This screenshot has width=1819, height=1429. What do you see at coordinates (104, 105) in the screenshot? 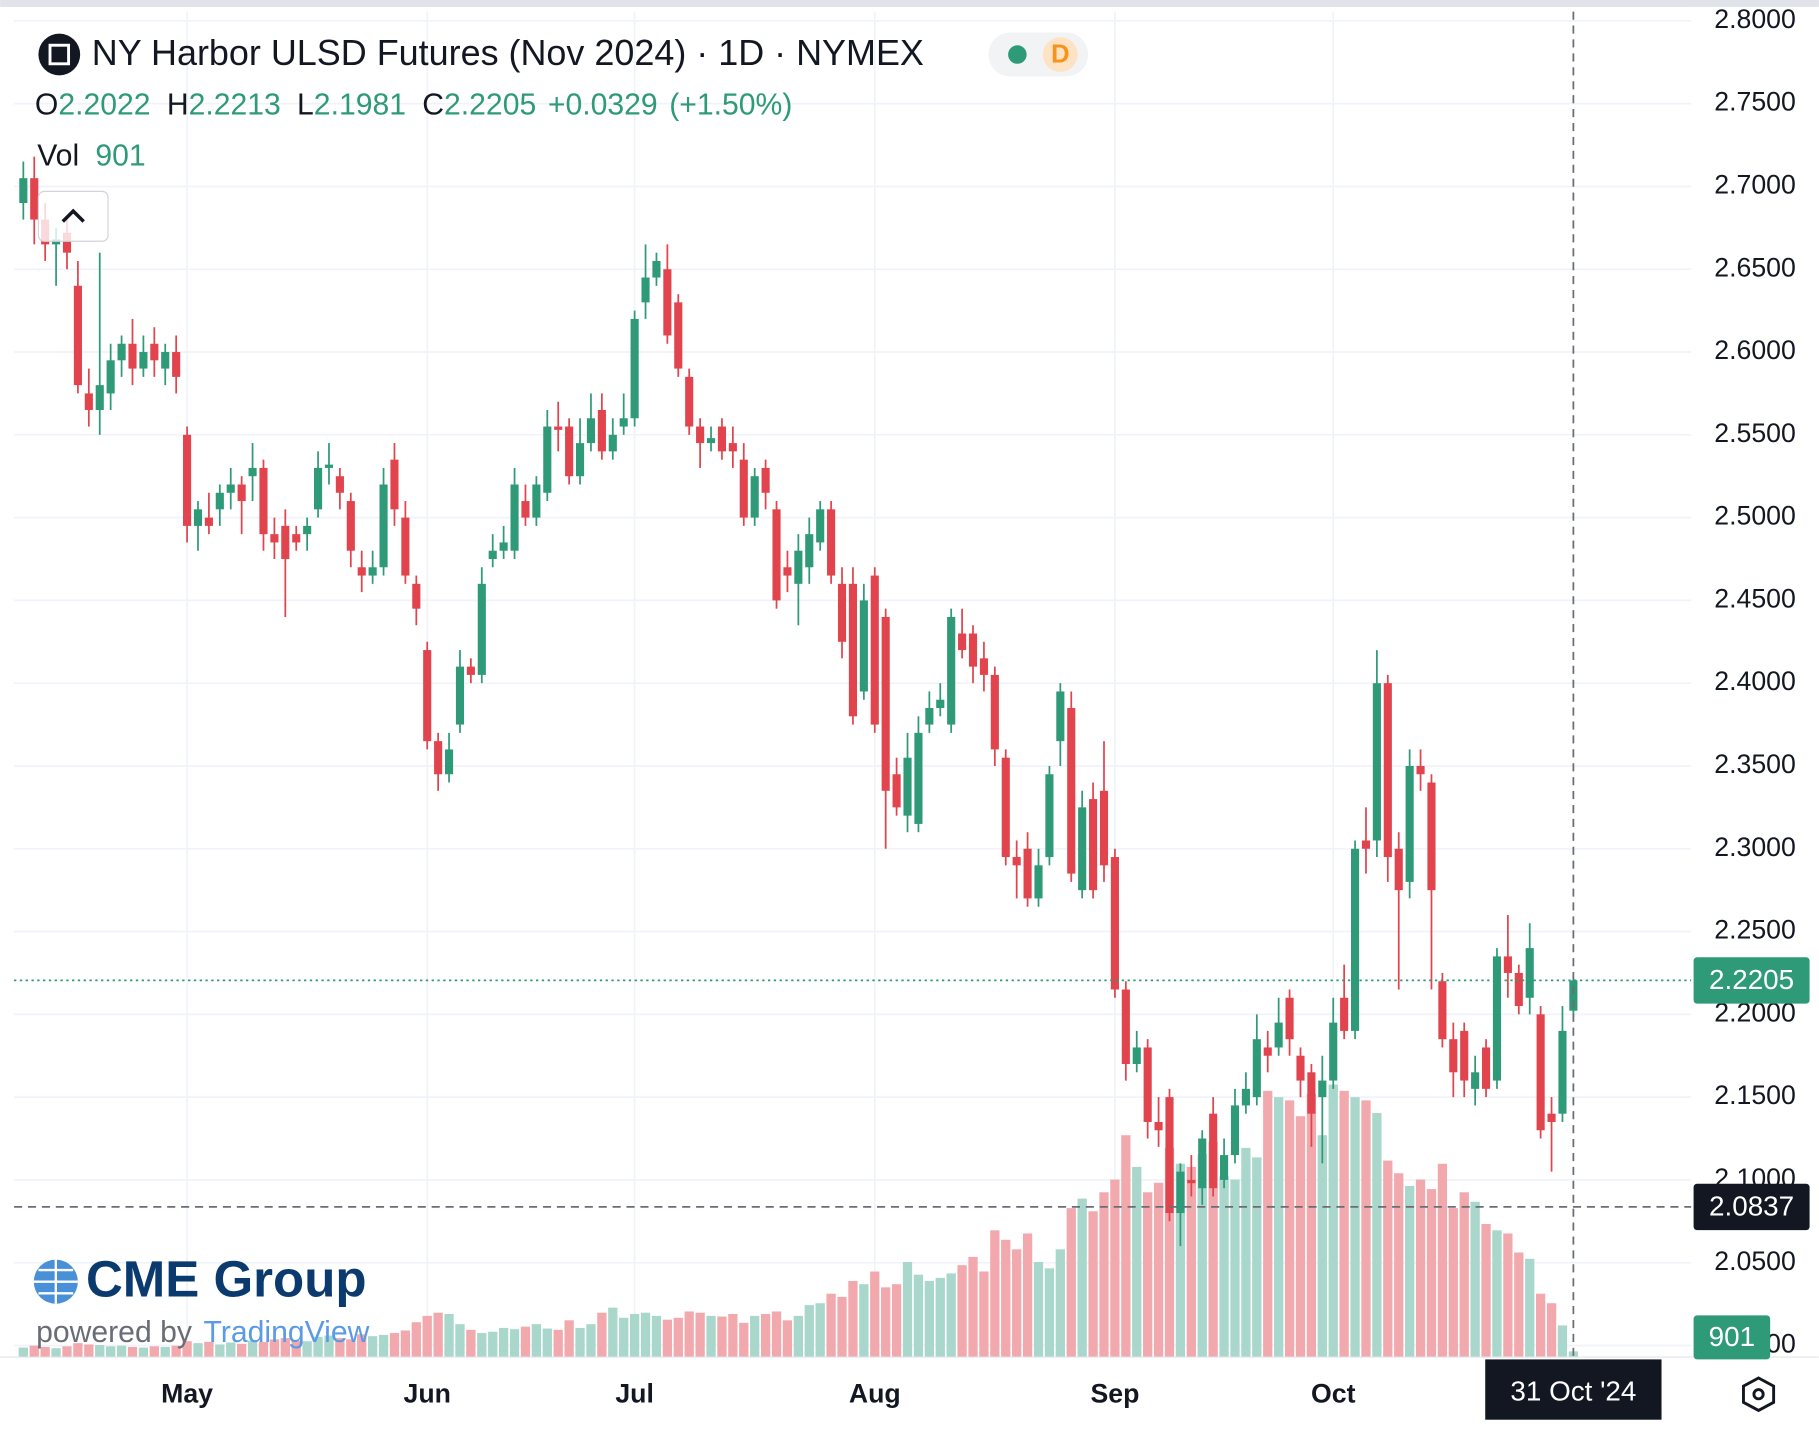
I see `legend-open: 2.2022` at bounding box center [104, 105].